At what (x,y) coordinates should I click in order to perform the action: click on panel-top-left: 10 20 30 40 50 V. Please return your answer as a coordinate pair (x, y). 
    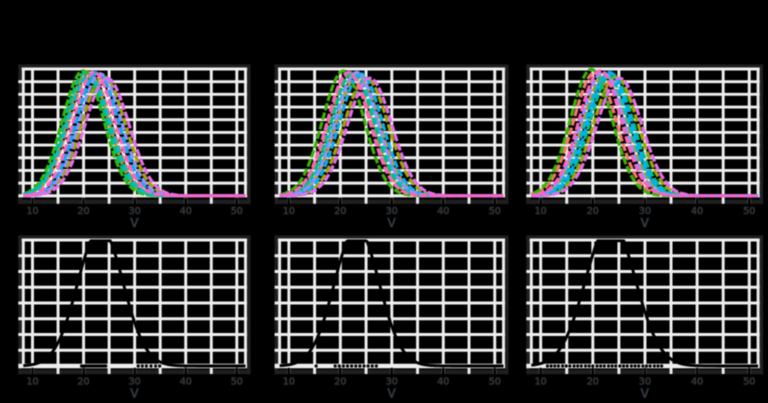
    Looking at the image, I should click on (134, 147).